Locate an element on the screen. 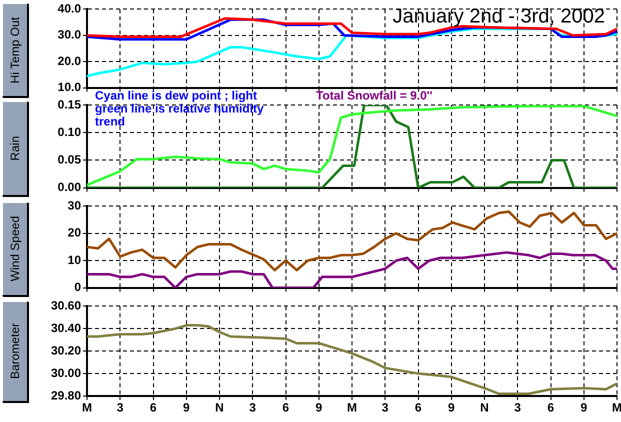 This screenshot has height=422, width=621. y-tick-label: 30.40 is located at coordinates (66, 327).